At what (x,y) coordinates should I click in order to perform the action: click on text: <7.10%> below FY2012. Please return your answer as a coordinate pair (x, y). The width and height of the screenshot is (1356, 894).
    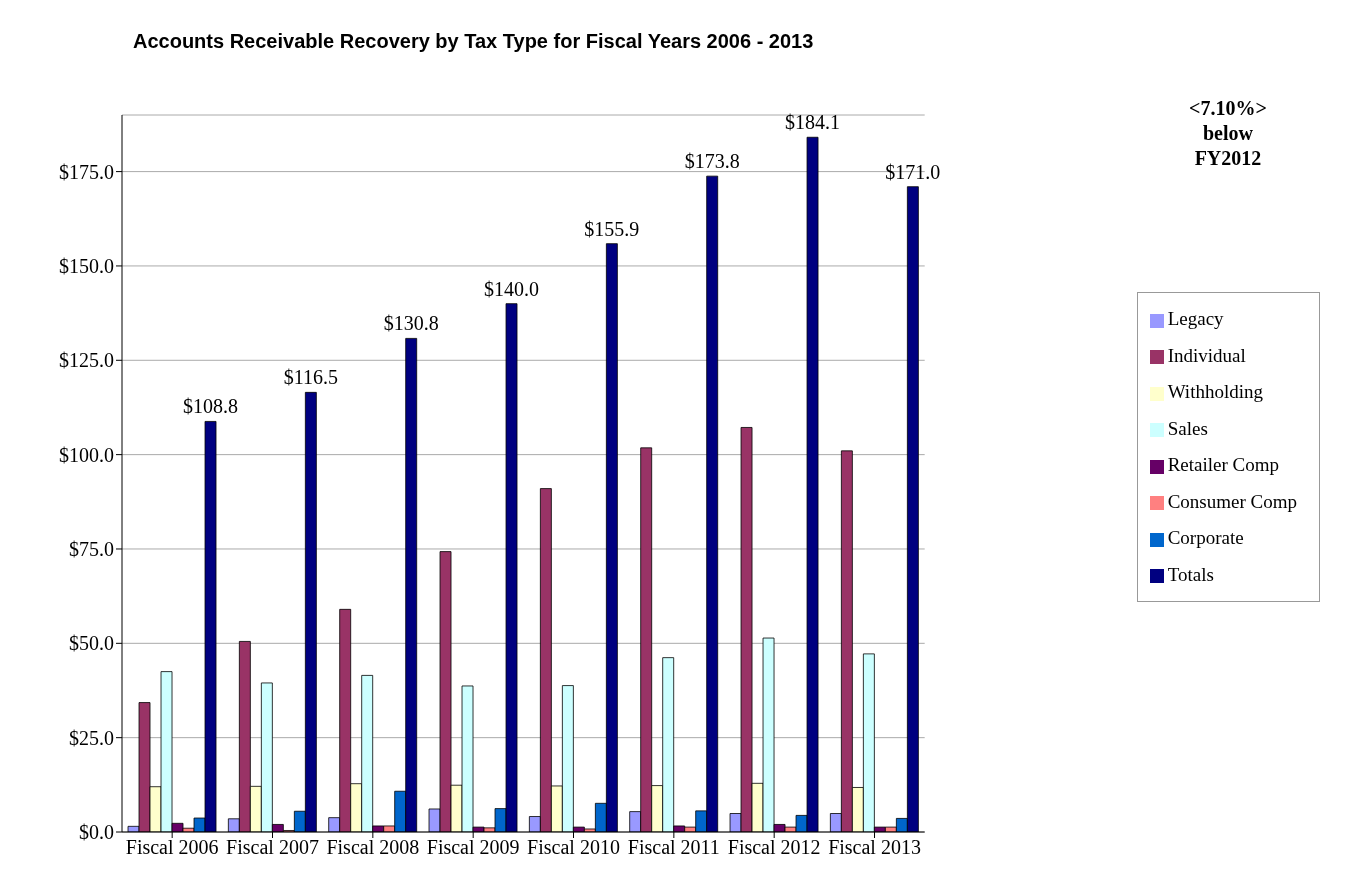
    Looking at the image, I should click on (1228, 133).